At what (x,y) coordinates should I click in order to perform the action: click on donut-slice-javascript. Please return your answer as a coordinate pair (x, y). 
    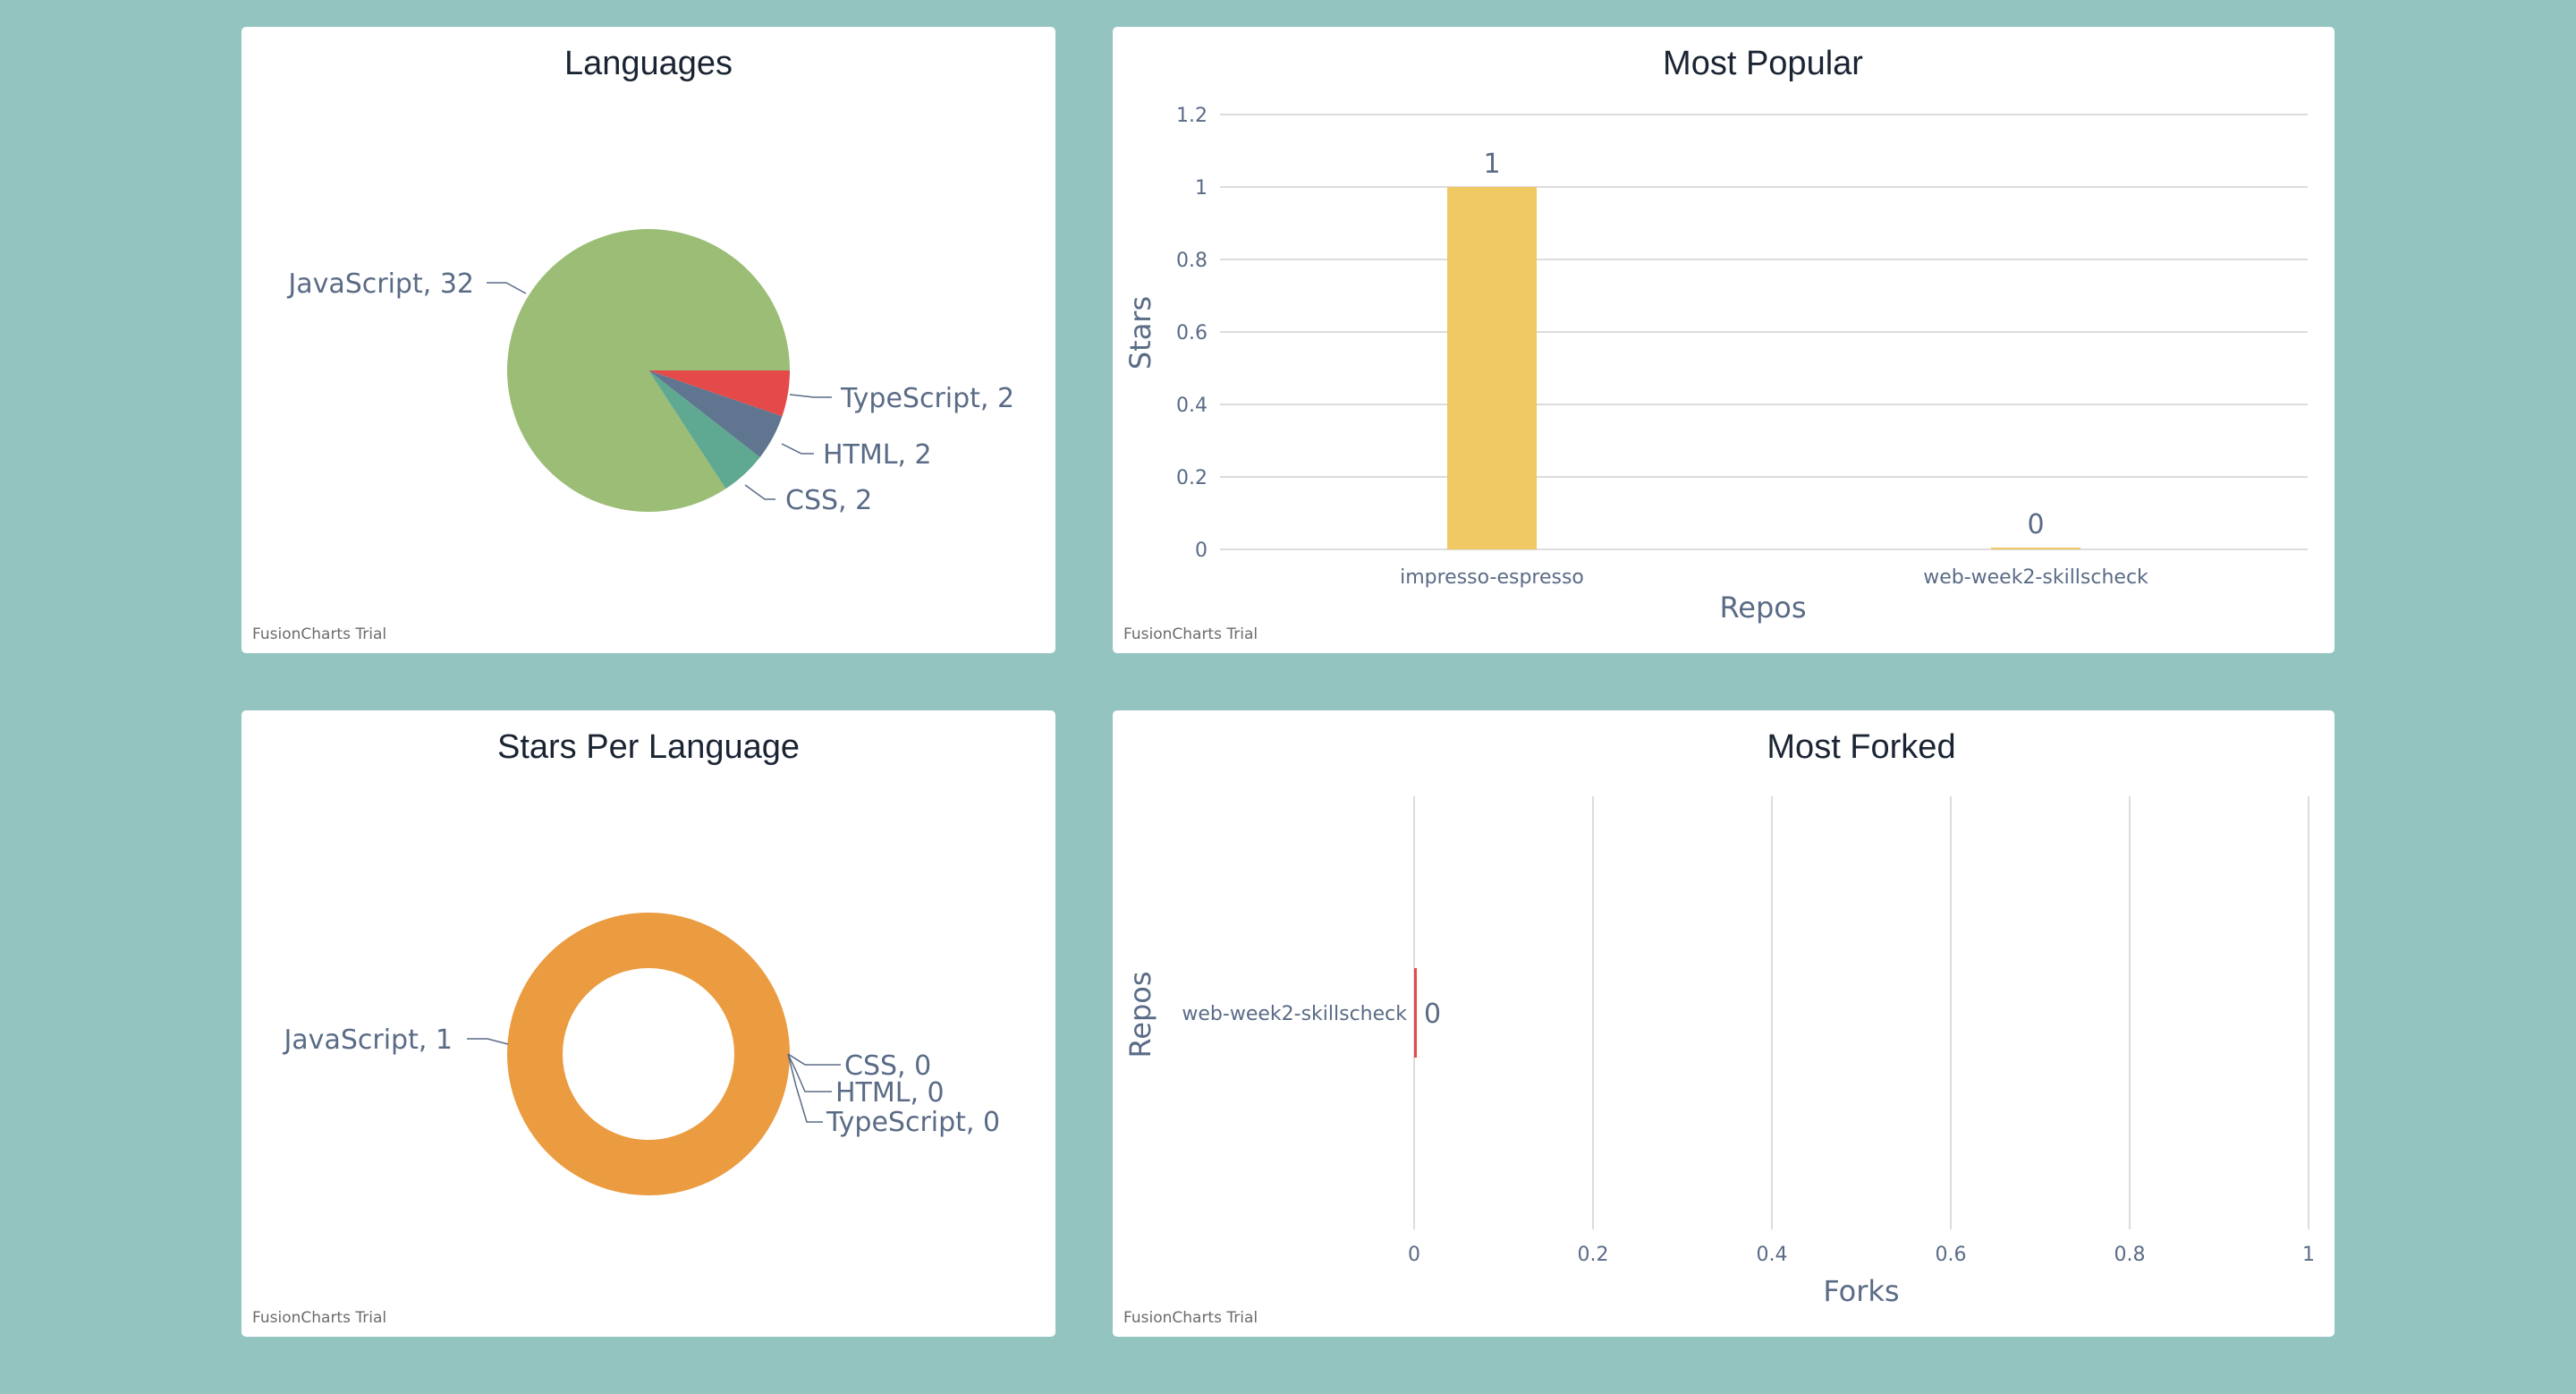
    Looking at the image, I should click on (648, 1054).